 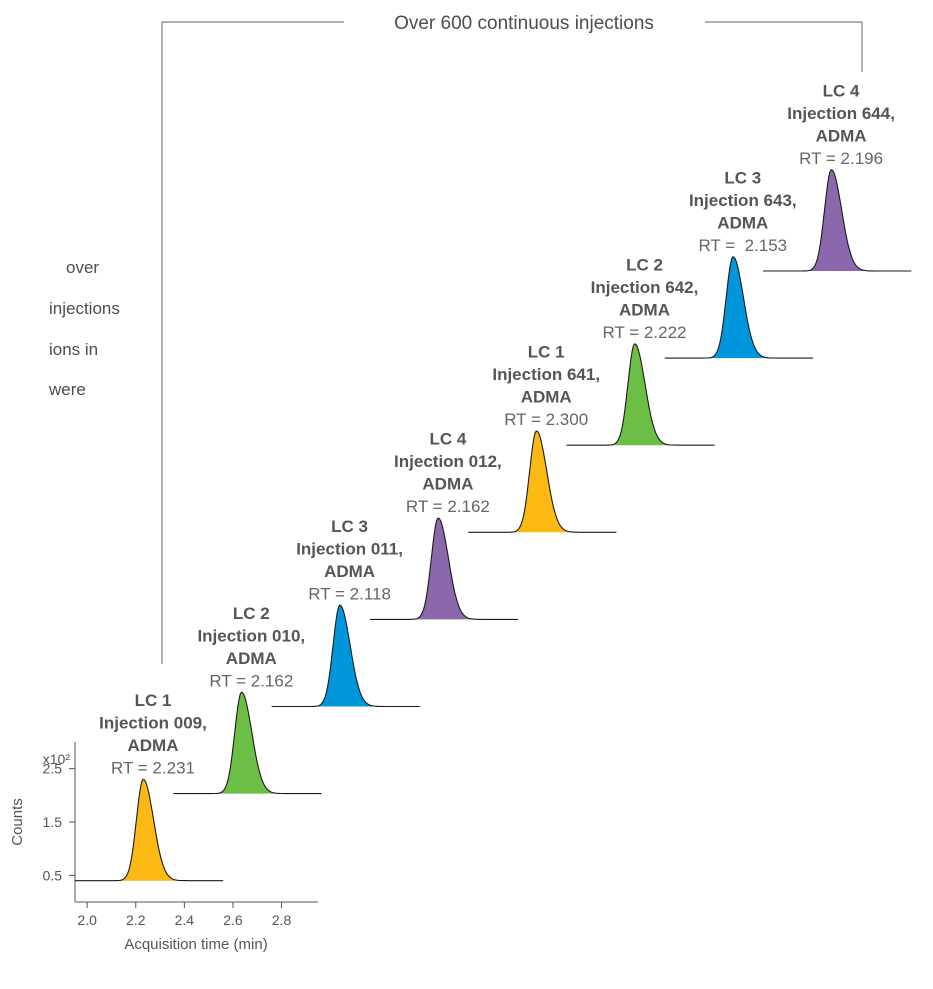 I want to click on bracket-label: Over 600 continuous injections, so click(x=524, y=23).